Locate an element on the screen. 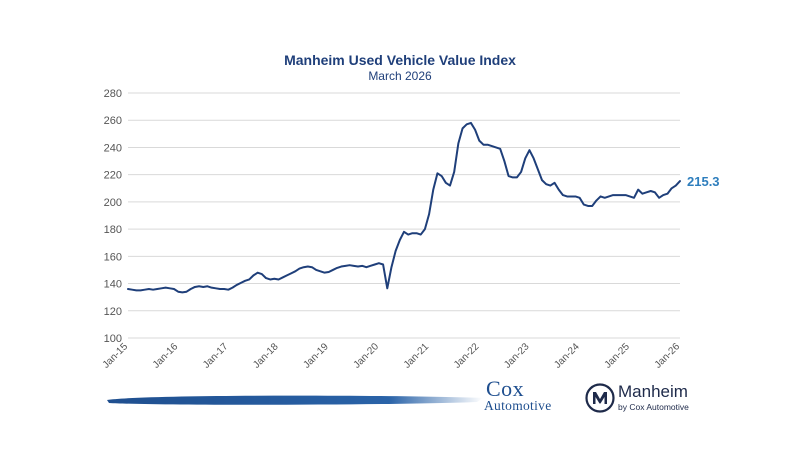  x-tick-label: Jan-23 is located at coordinates (517, 356).